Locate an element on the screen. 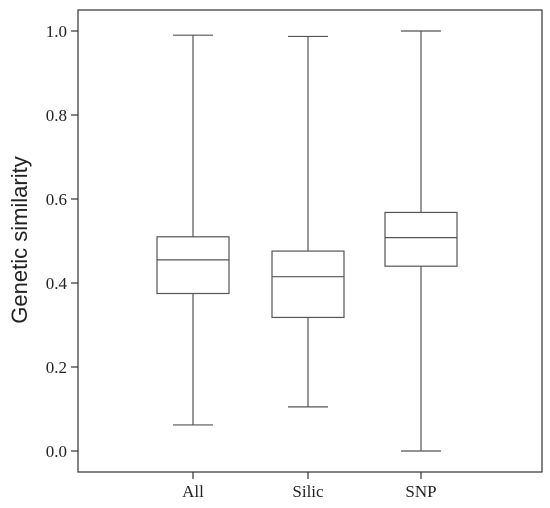  y-tick-label: 0.2 is located at coordinates (56, 367).